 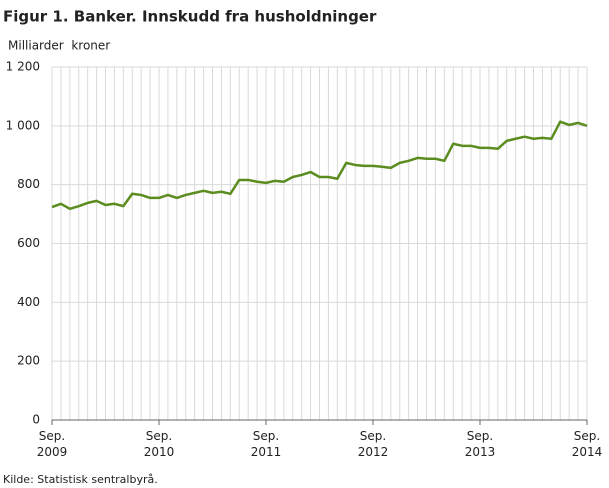 What do you see at coordinates (23, 67) in the screenshot?
I see `y-tick-label: 1 200` at bounding box center [23, 67].